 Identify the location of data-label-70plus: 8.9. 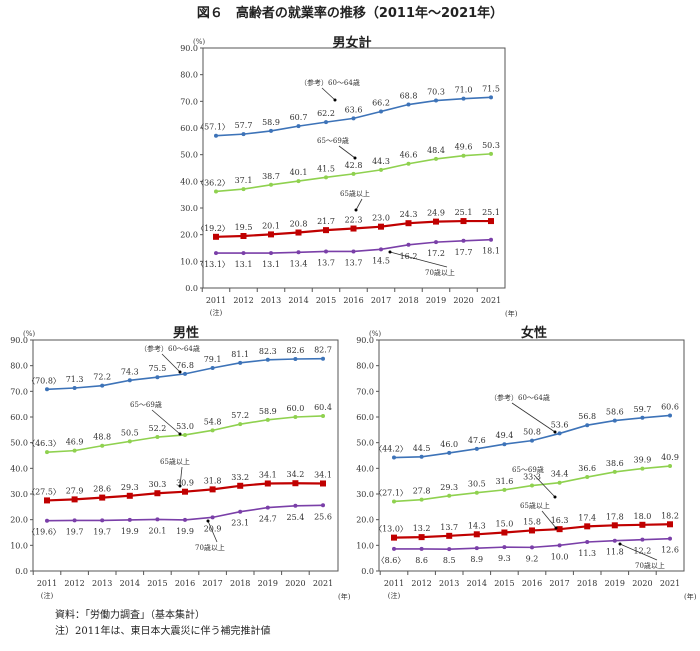
(476, 559).